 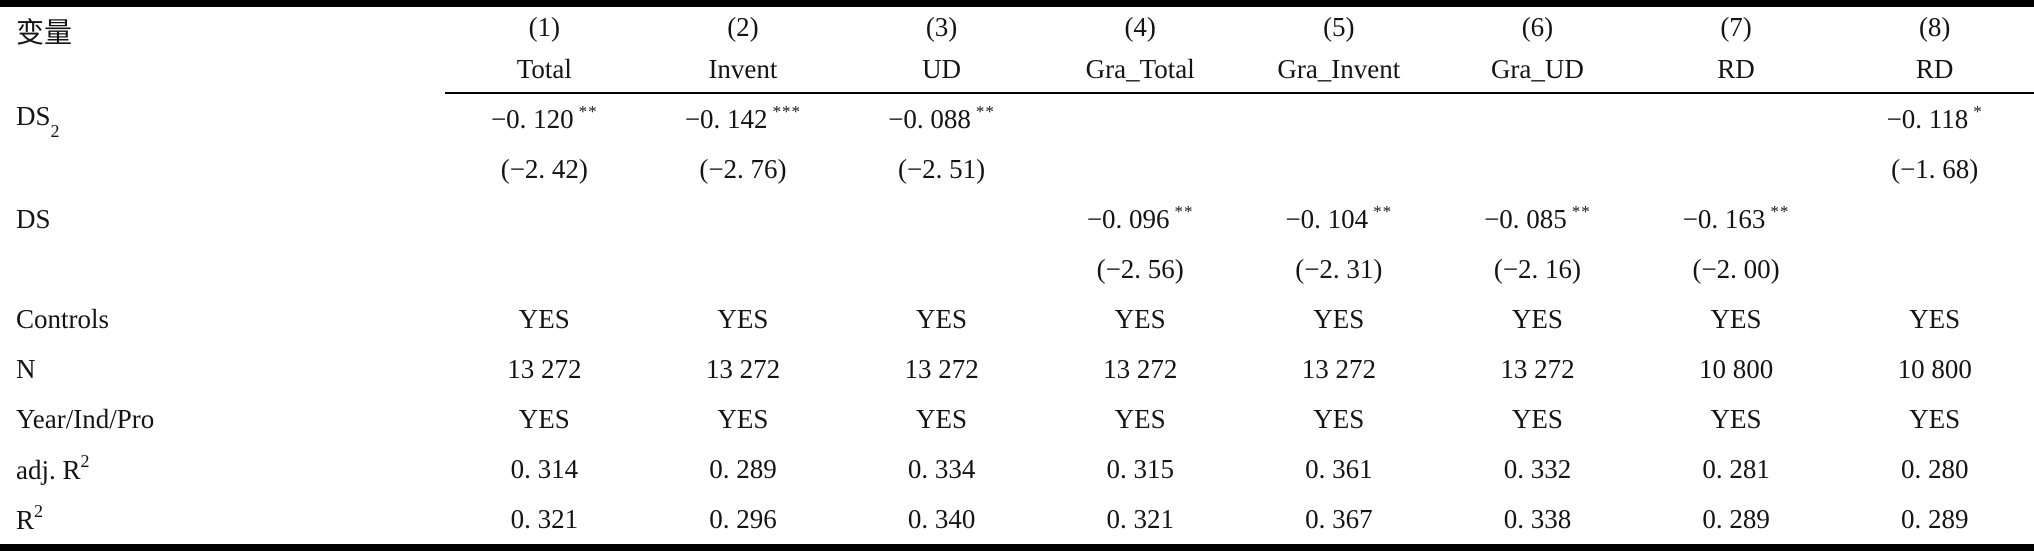 I want to click on column-number: (6), so click(x=1537, y=26).